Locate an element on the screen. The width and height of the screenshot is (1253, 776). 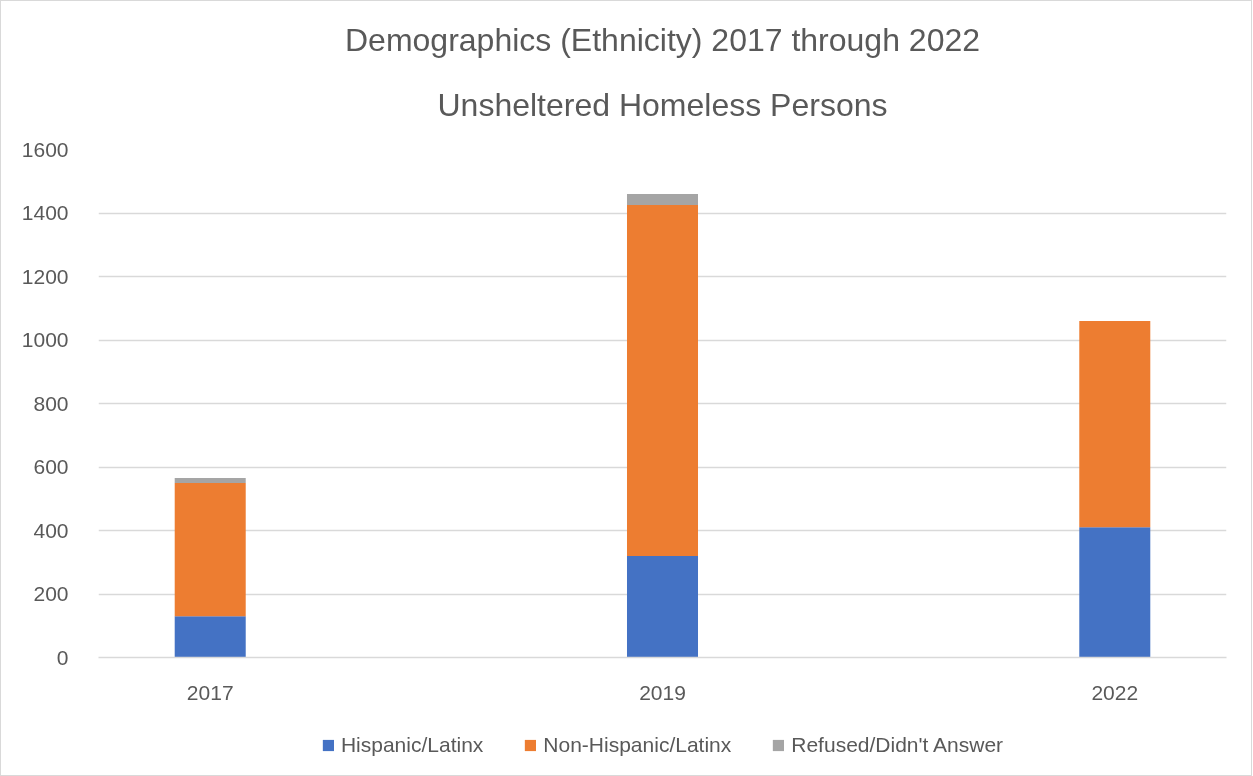
chart-subtitle: Unsheltered Homeless Persons is located at coordinates (662, 104).